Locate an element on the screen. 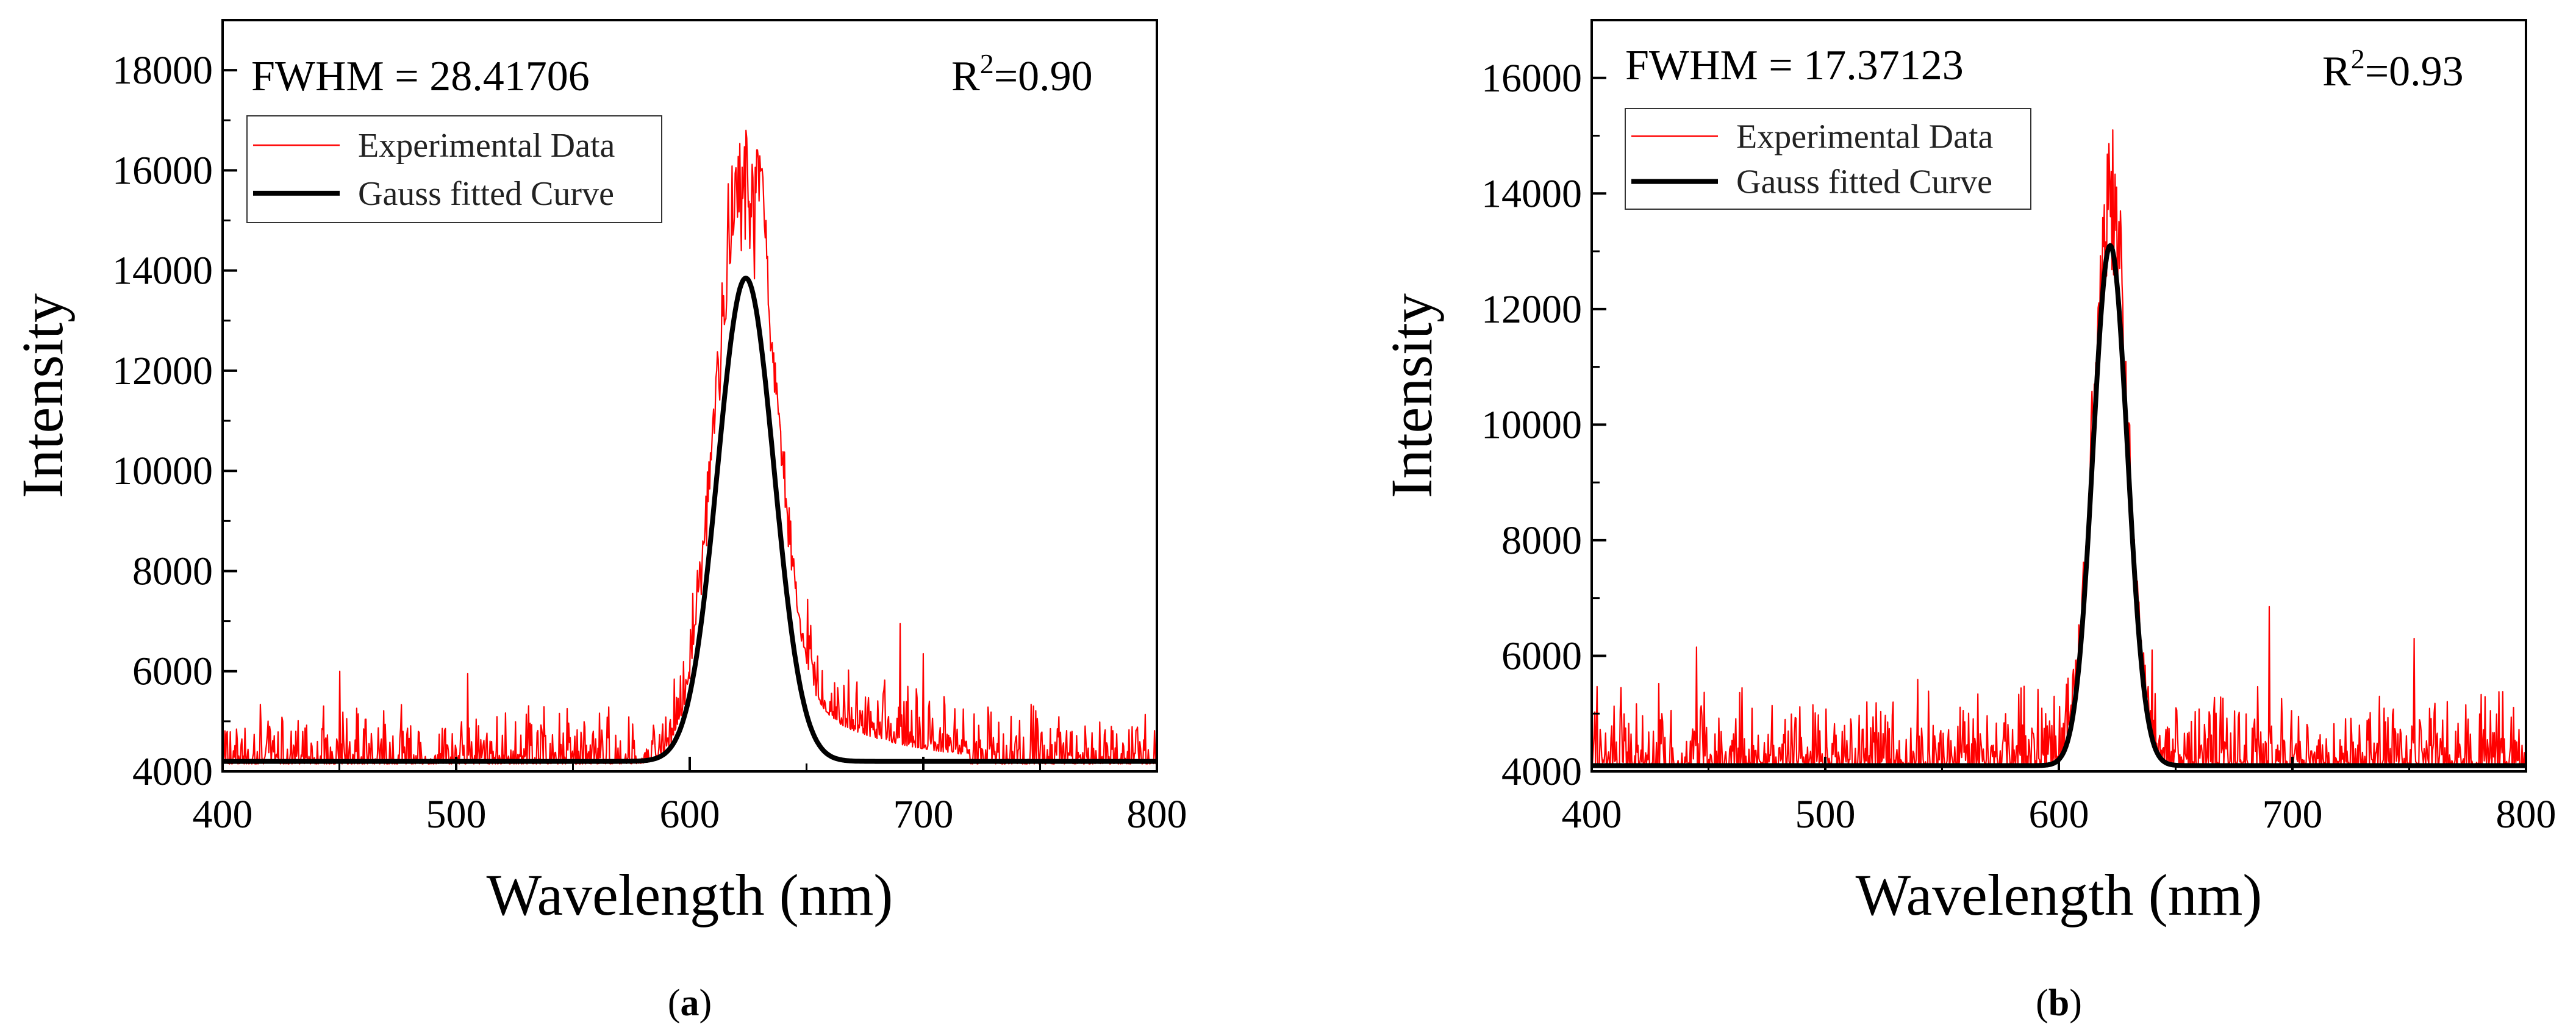  panel-caption: (b) is located at coordinates (2059, 1003).